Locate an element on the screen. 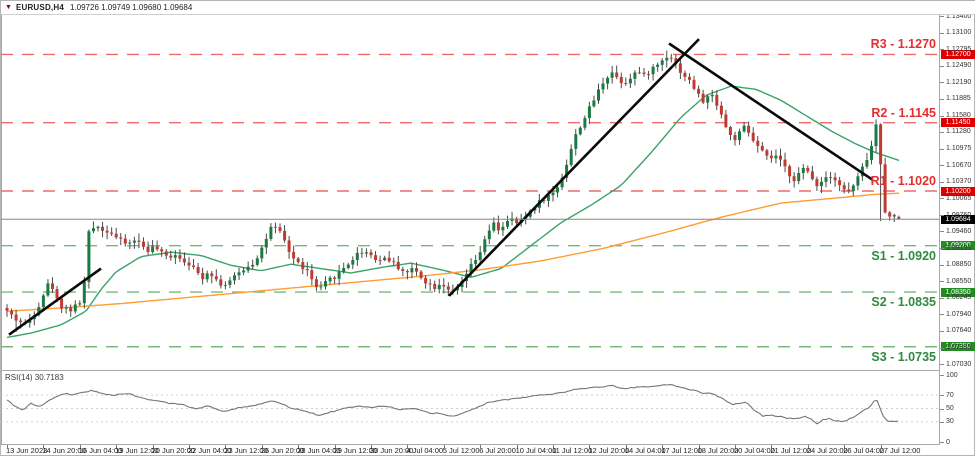  symbol-dropdown-triangle-icon: ▼ is located at coordinates (8, 7).